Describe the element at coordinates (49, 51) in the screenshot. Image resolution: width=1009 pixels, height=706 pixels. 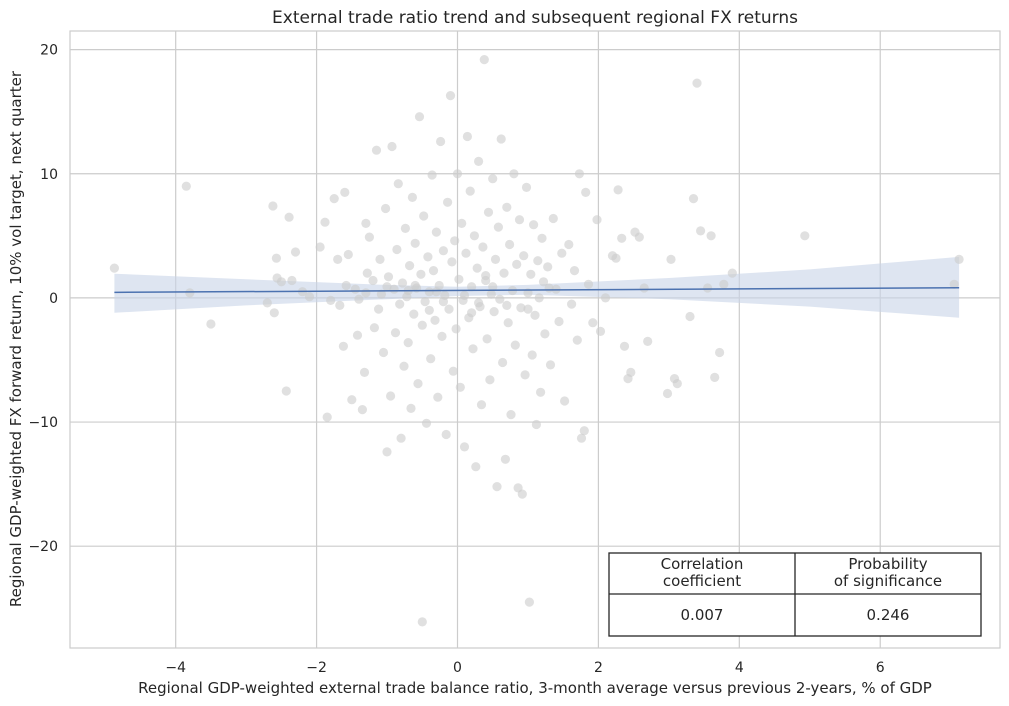
I see `y-tick-label: 20` at that location.